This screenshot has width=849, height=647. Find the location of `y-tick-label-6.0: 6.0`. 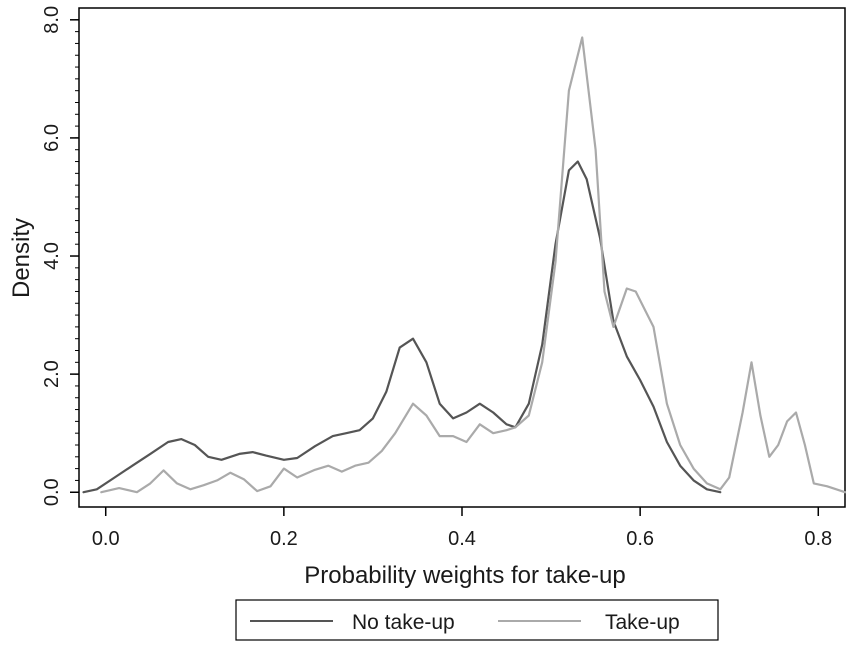

y-tick-label-6.0: 6.0 is located at coordinates (52, 138).